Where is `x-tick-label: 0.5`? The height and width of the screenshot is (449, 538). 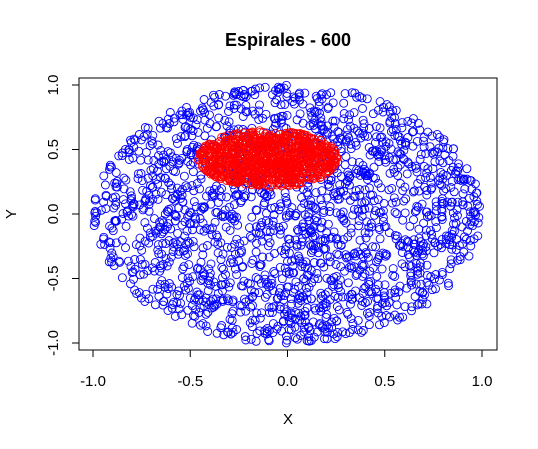 x-tick-label: 0.5 is located at coordinates (384, 381).